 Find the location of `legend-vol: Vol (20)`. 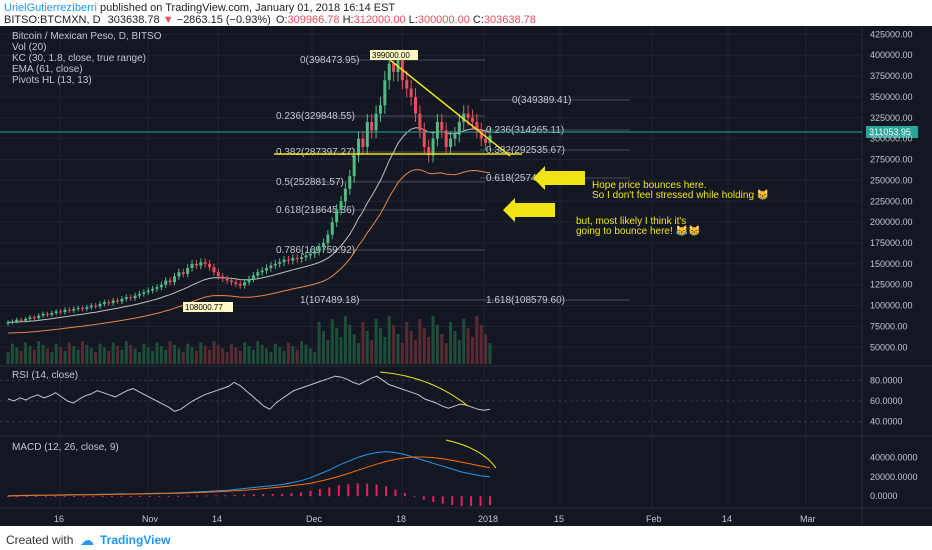

legend-vol: Vol (20) is located at coordinates (29, 47).